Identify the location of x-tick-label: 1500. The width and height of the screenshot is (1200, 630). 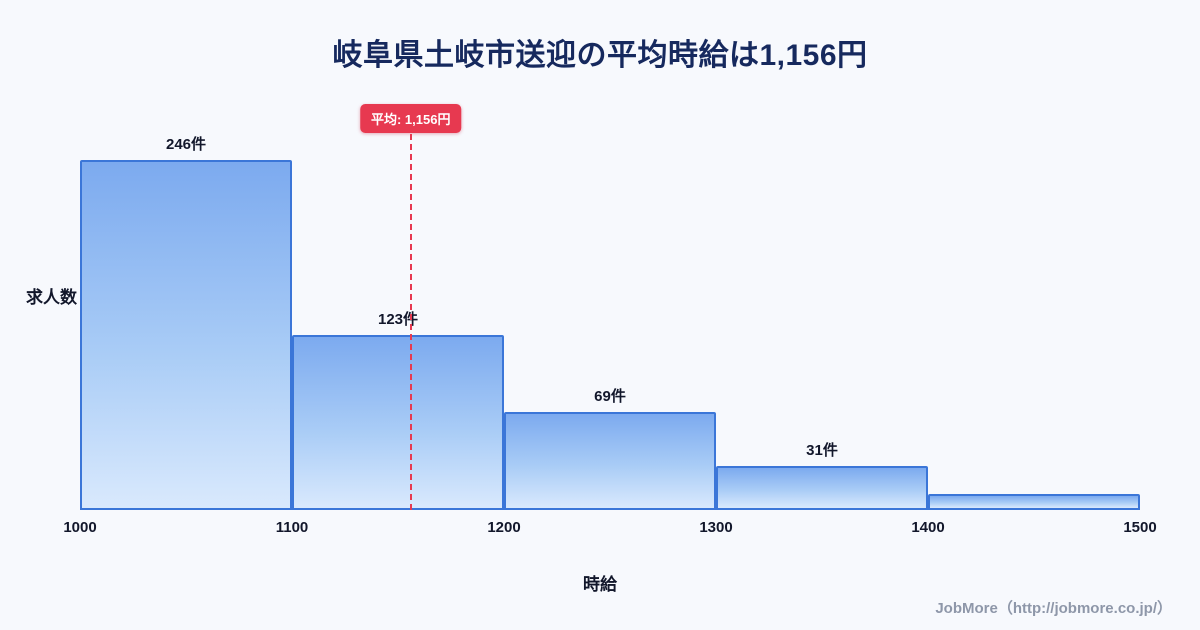
(1140, 527).